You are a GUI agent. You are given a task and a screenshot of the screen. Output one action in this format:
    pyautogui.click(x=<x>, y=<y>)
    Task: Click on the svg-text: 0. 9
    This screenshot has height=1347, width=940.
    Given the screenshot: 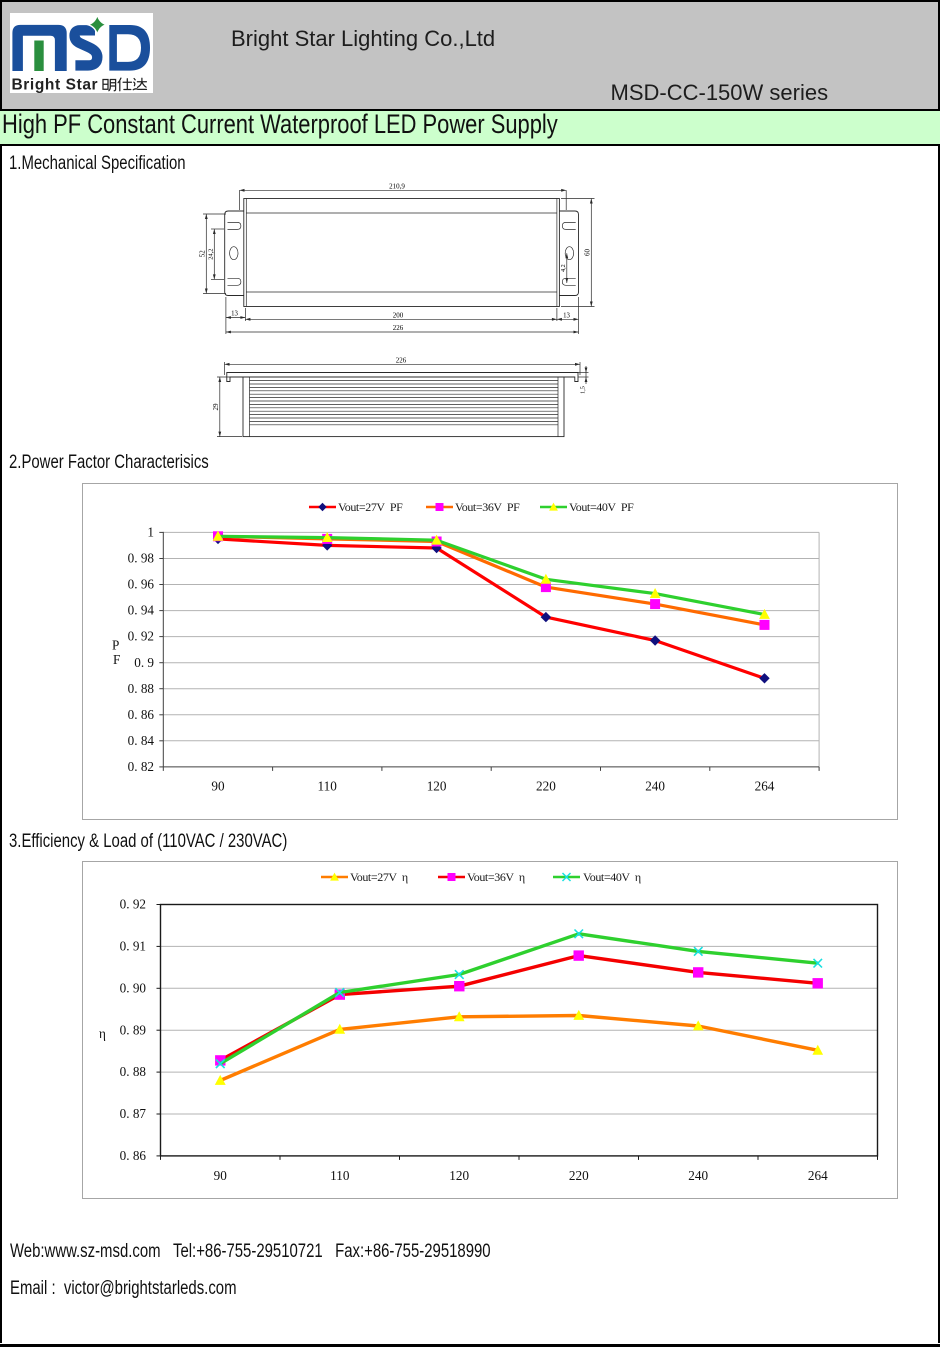 What is the action you would take?
    pyautogui.click(x=144, y=662)
    